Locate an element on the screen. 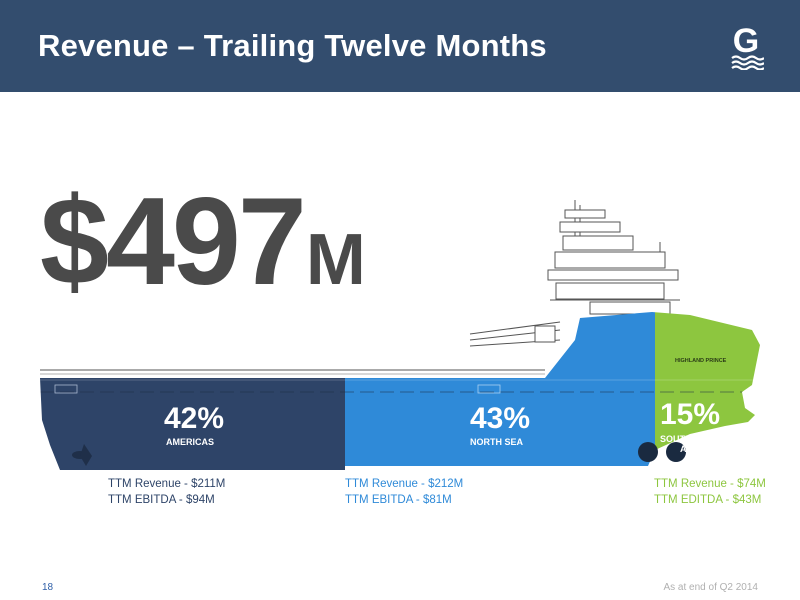 This screenshot has width=800, height=600. americas-label: AMERICAS is located at coordinates (190, 442).